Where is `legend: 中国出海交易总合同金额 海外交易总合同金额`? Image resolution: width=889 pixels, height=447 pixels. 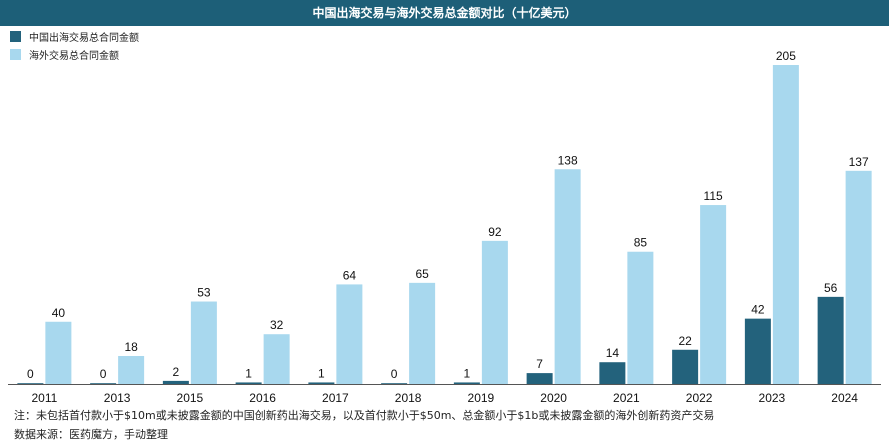 legend: 中国出海交易总合同金额 海外交易总合同金额 is located at coordinates (74, 45).